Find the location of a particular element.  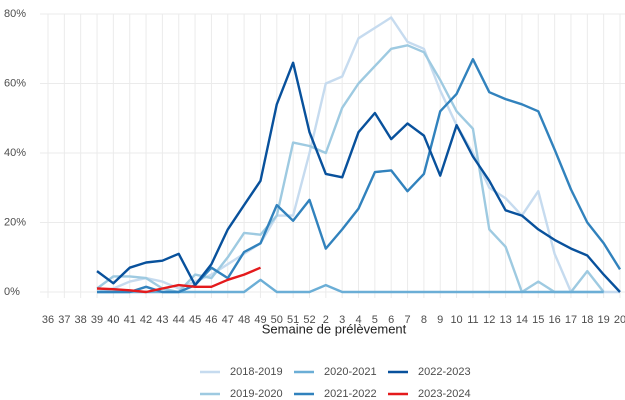

x-tick-label: 6 is located at coordinates (391, 320).